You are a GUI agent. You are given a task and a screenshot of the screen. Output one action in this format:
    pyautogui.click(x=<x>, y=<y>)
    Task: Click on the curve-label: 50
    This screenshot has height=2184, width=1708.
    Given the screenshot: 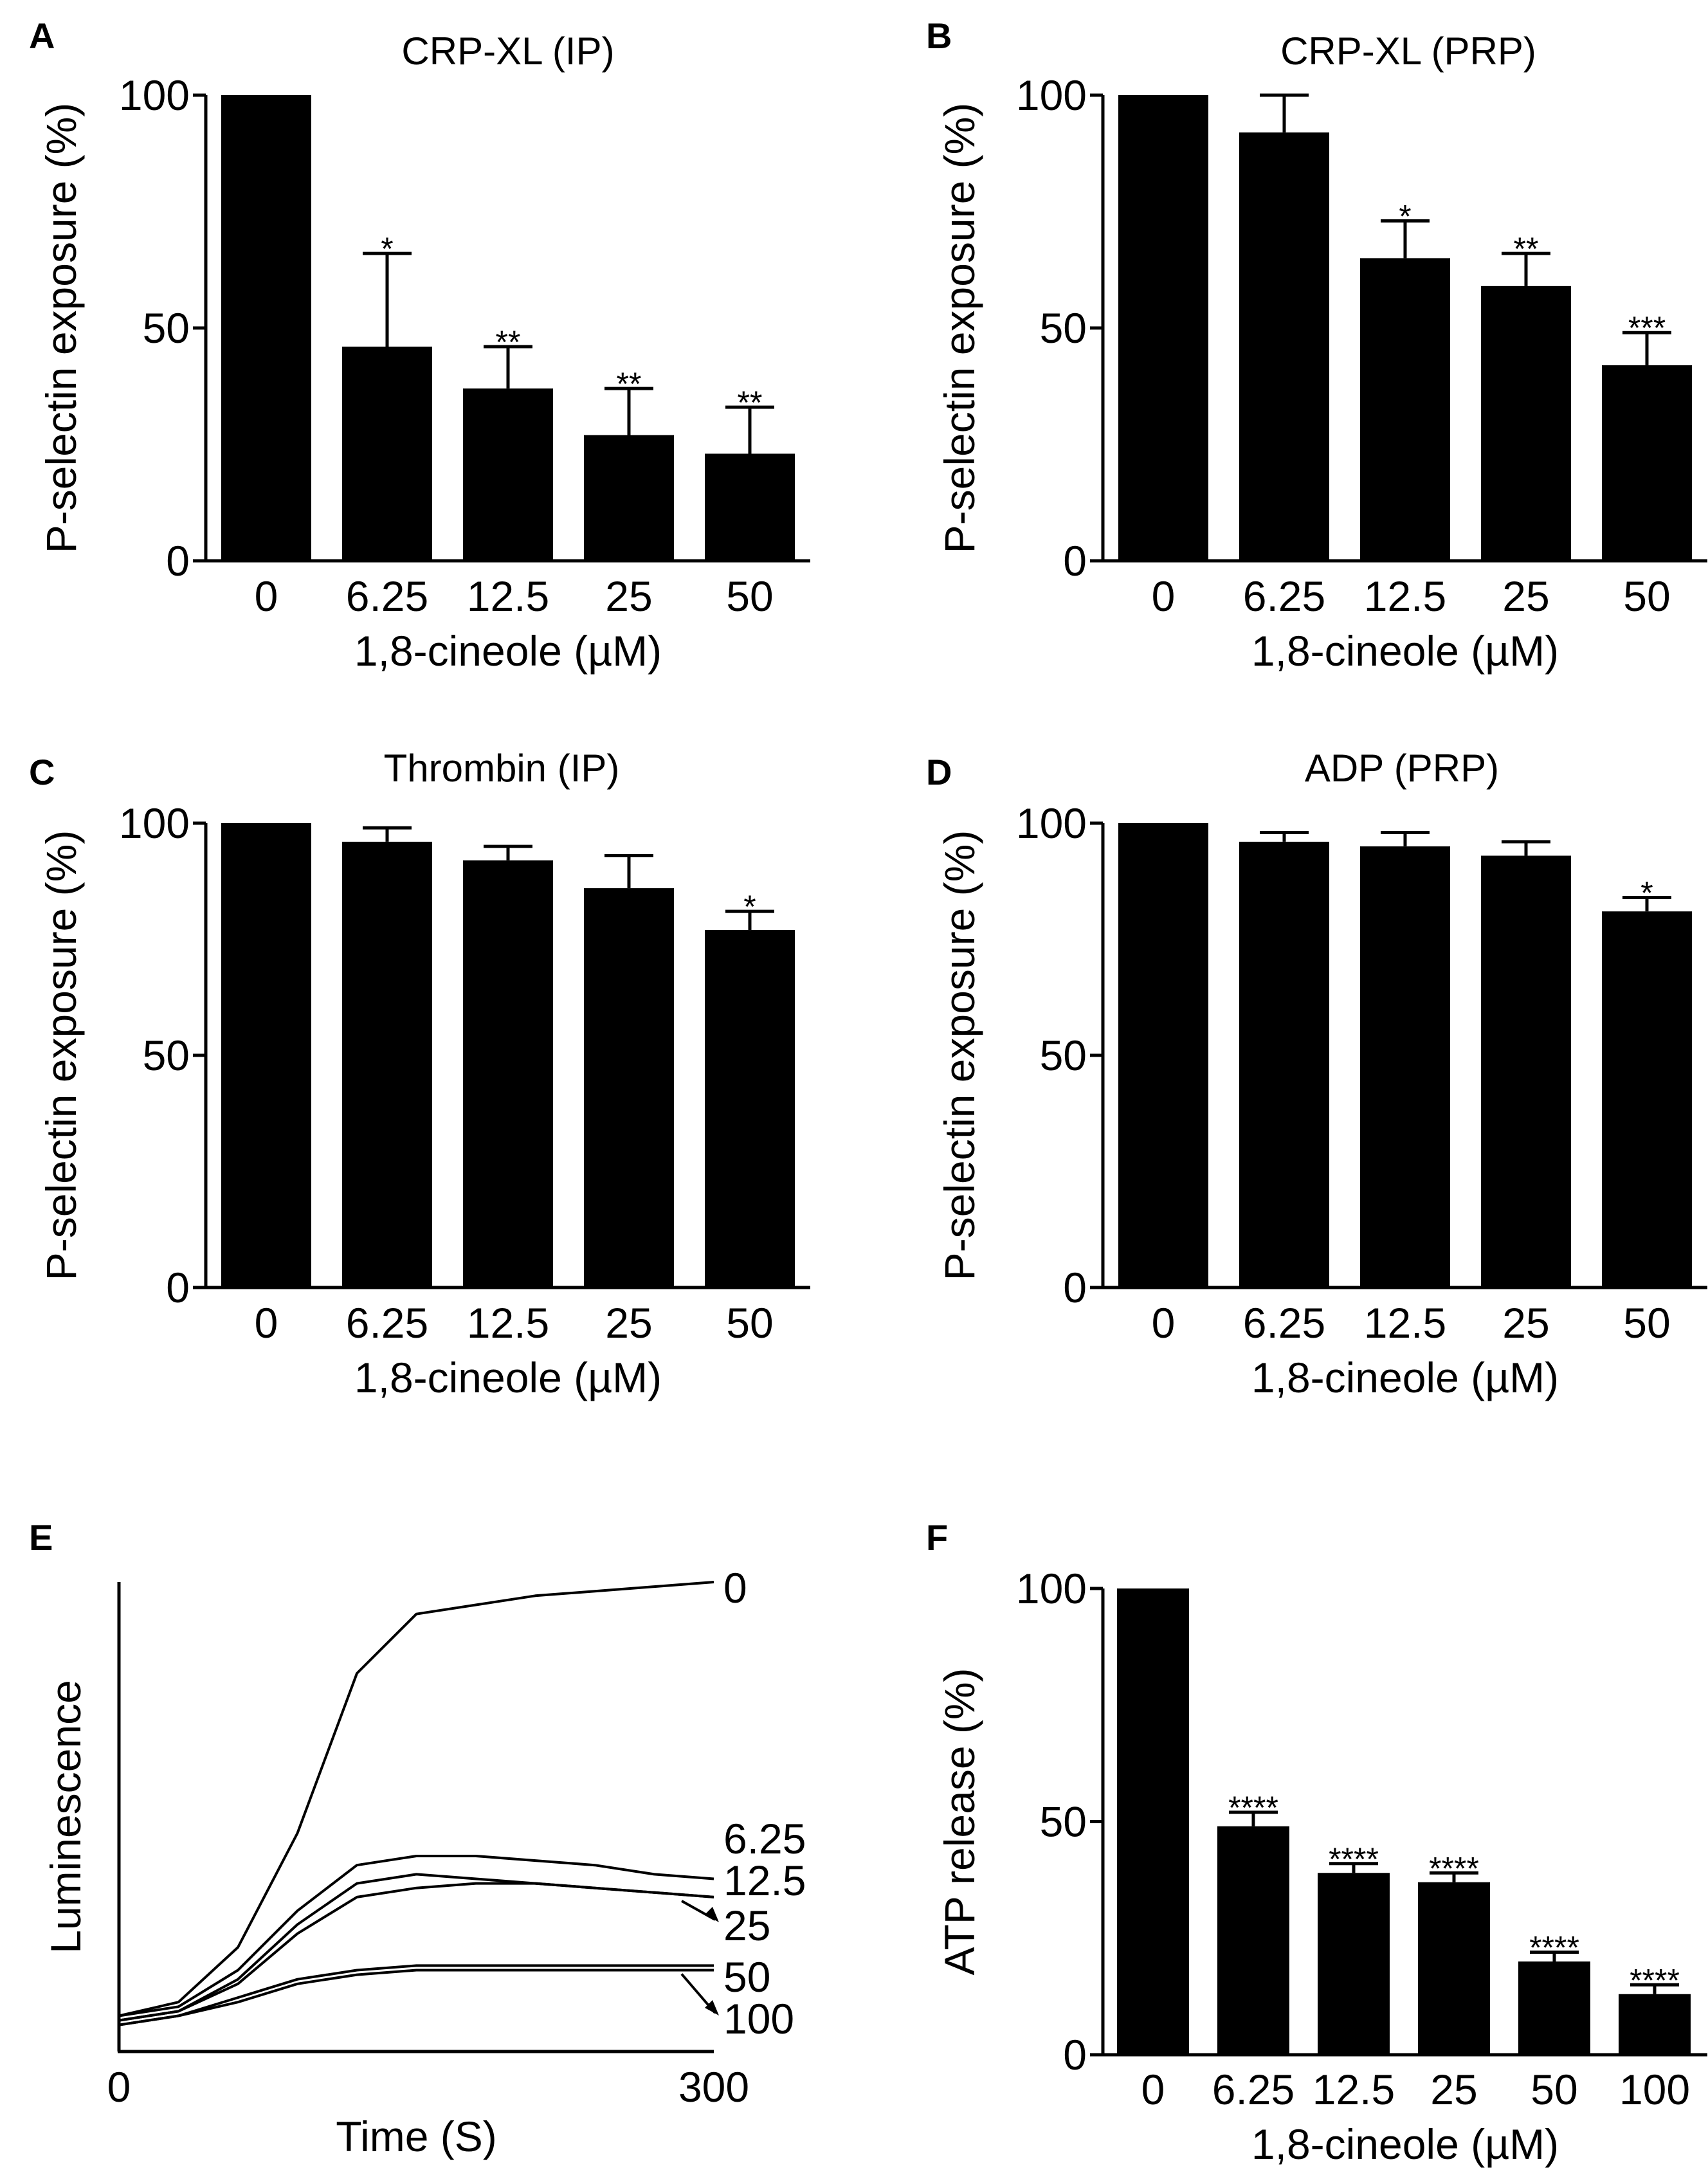 What is the action you would take?
    pyautogui.click(x=746, y=1977)
    